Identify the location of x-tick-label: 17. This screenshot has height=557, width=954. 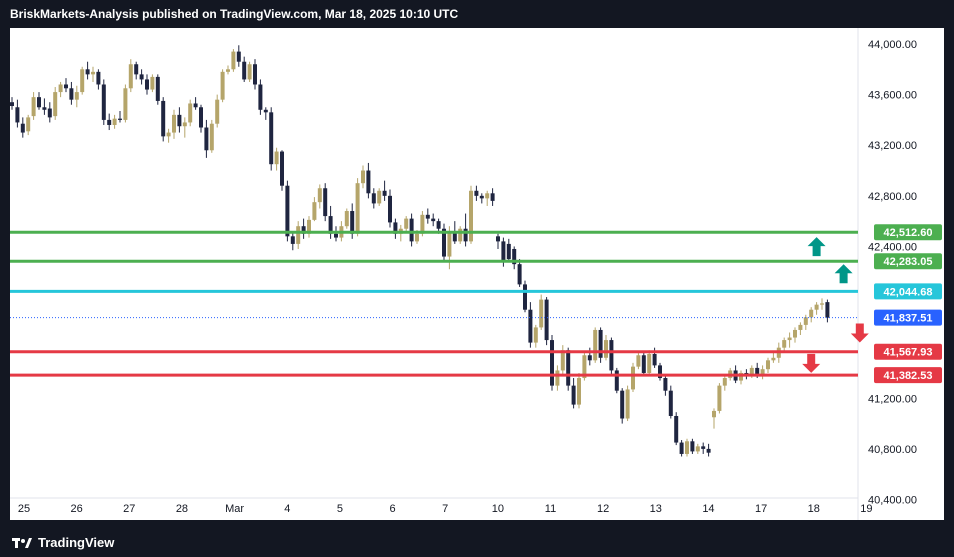
(761, 509).